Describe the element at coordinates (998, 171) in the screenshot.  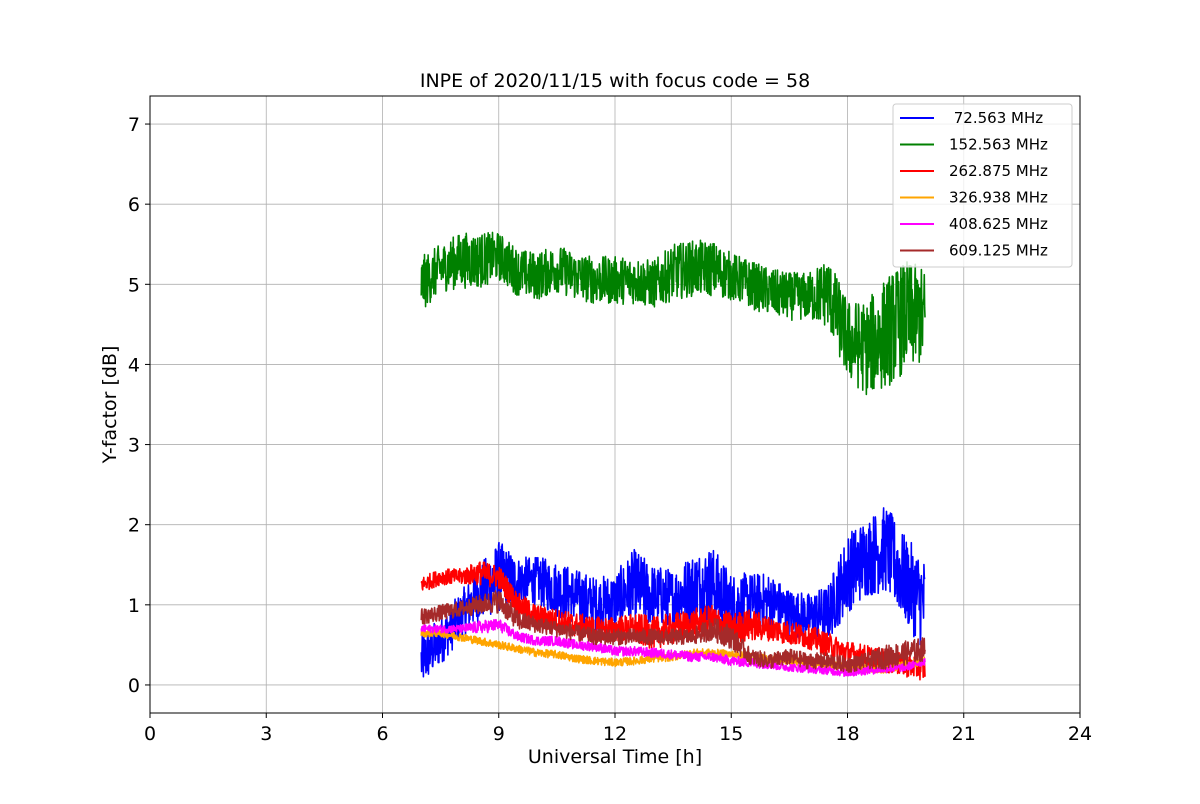
I see `legend-entry-label: 262.875 MHz` at that location.